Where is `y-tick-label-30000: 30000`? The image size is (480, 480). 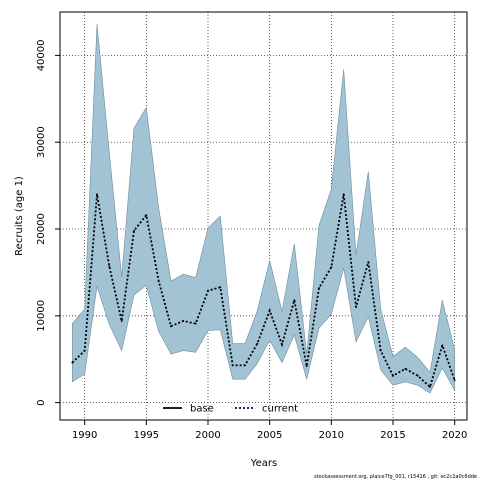 y-tick-label-30000: 30000 is located at coordinates (41, 142).